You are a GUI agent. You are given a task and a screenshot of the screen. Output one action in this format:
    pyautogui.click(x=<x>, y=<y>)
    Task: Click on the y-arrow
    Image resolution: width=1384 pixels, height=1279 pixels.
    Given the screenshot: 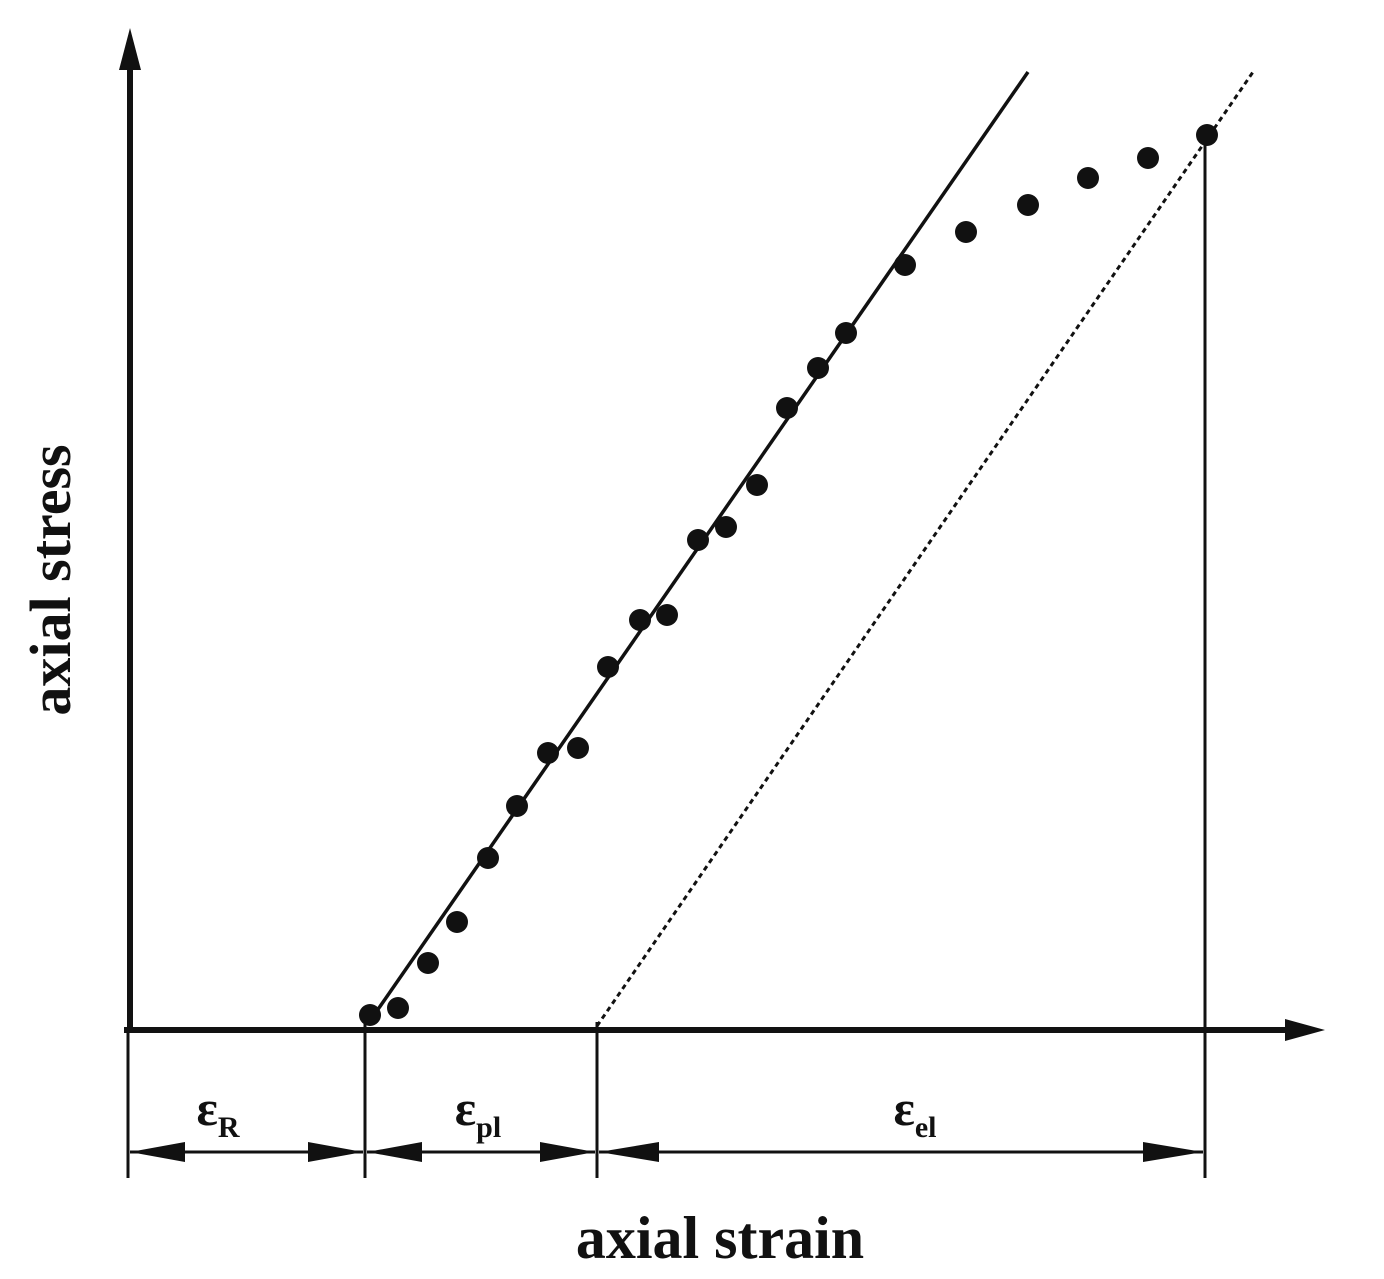 What is the action you would take?
    pyautogui.click(x=130, y=49)
    